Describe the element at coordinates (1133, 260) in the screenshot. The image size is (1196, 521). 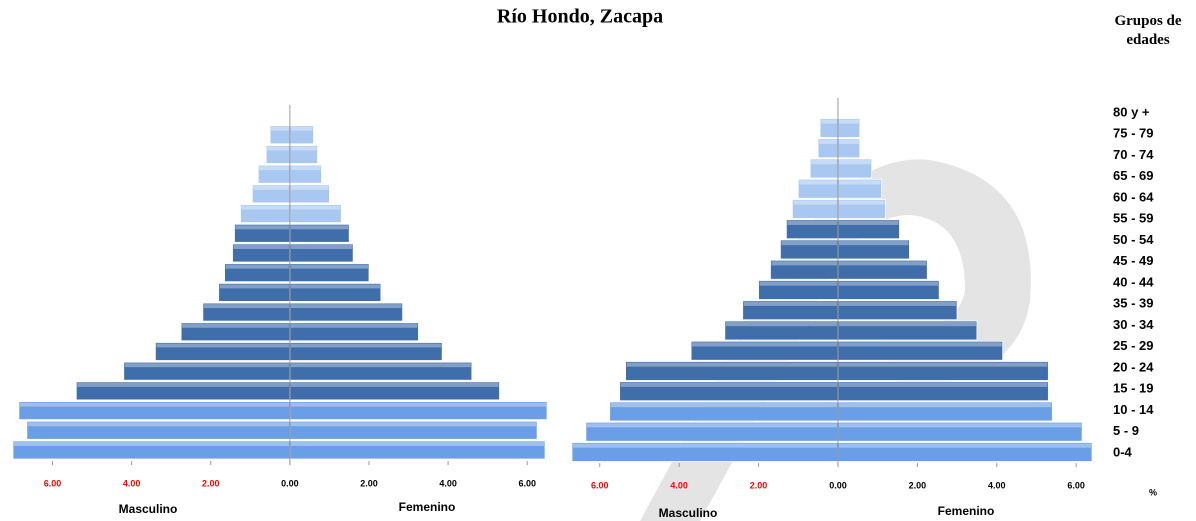
I see `age-label: 45 - 49` at that location.